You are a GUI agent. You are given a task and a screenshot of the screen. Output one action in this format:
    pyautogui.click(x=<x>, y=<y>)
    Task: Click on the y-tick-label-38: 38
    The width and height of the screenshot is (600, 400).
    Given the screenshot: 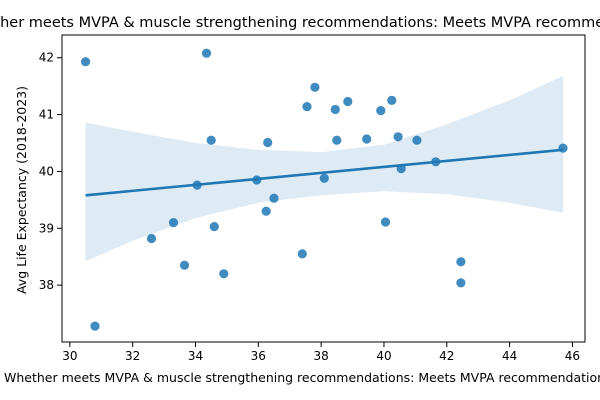 What is the action you would take?
    pyautogui.click(x=46, y=285)
    